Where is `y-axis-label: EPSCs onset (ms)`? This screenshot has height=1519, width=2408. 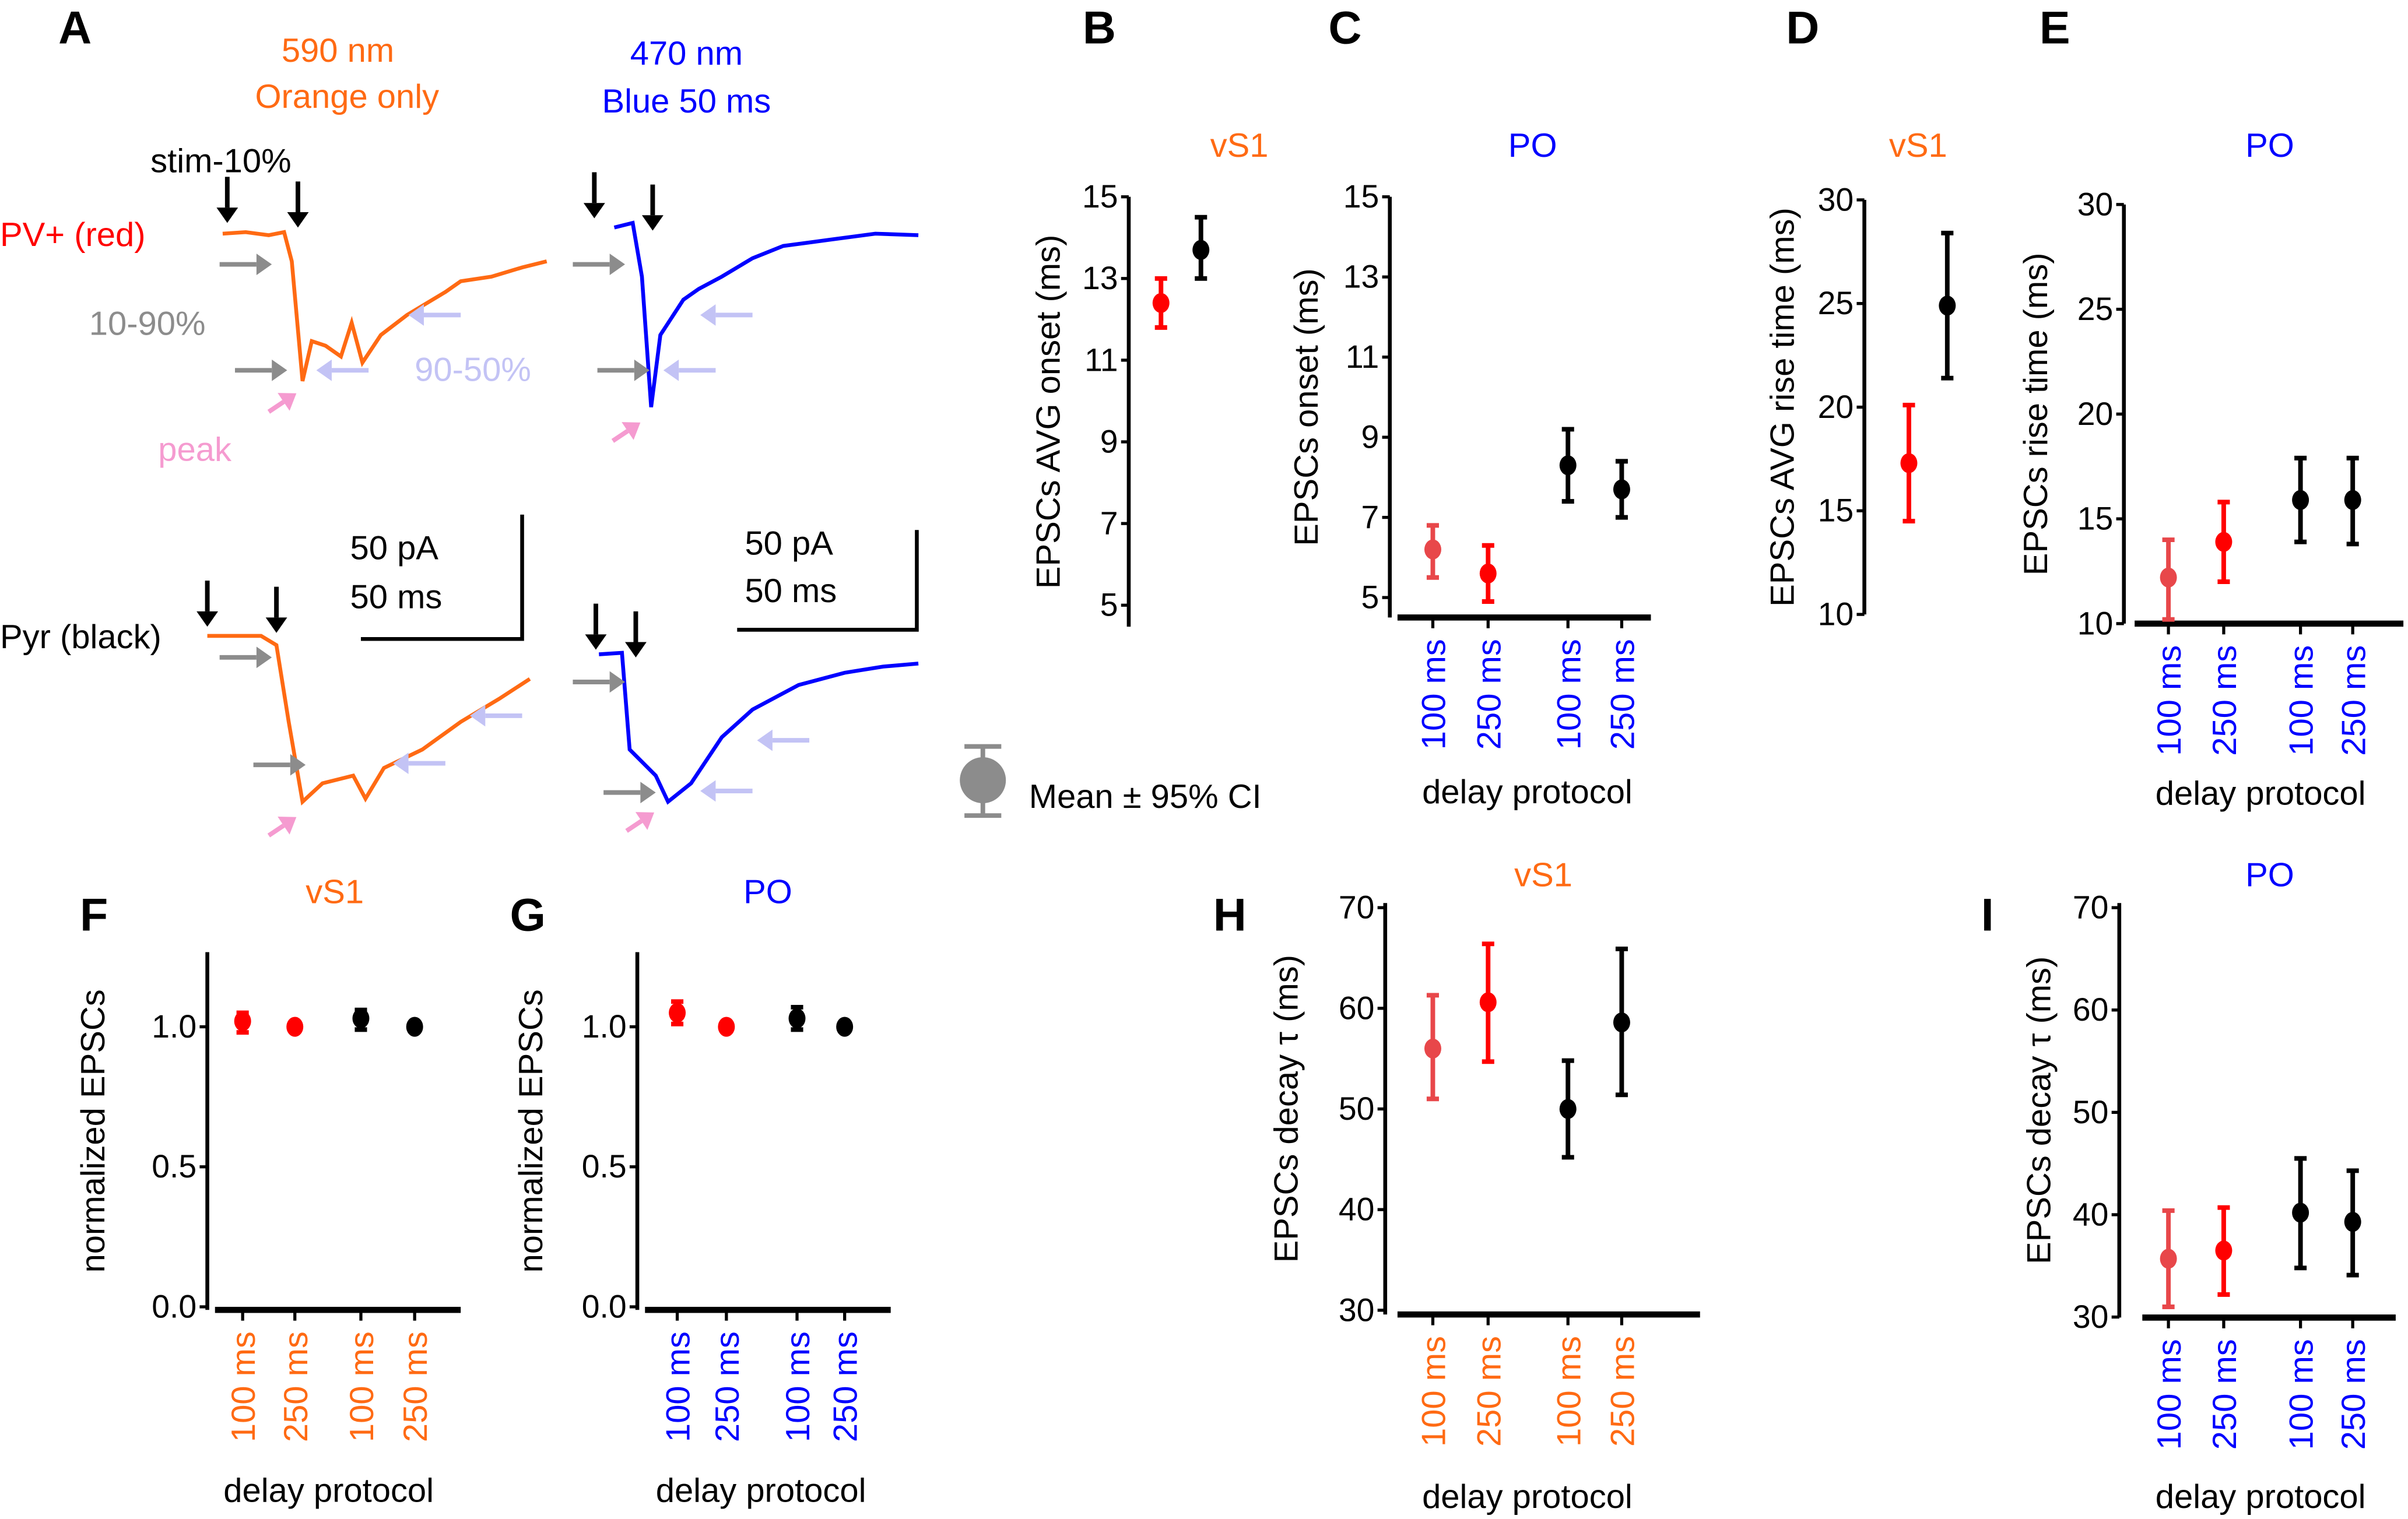
y-axis-label: EPSCs onset (ms) is located at coordinates (1306, 407).